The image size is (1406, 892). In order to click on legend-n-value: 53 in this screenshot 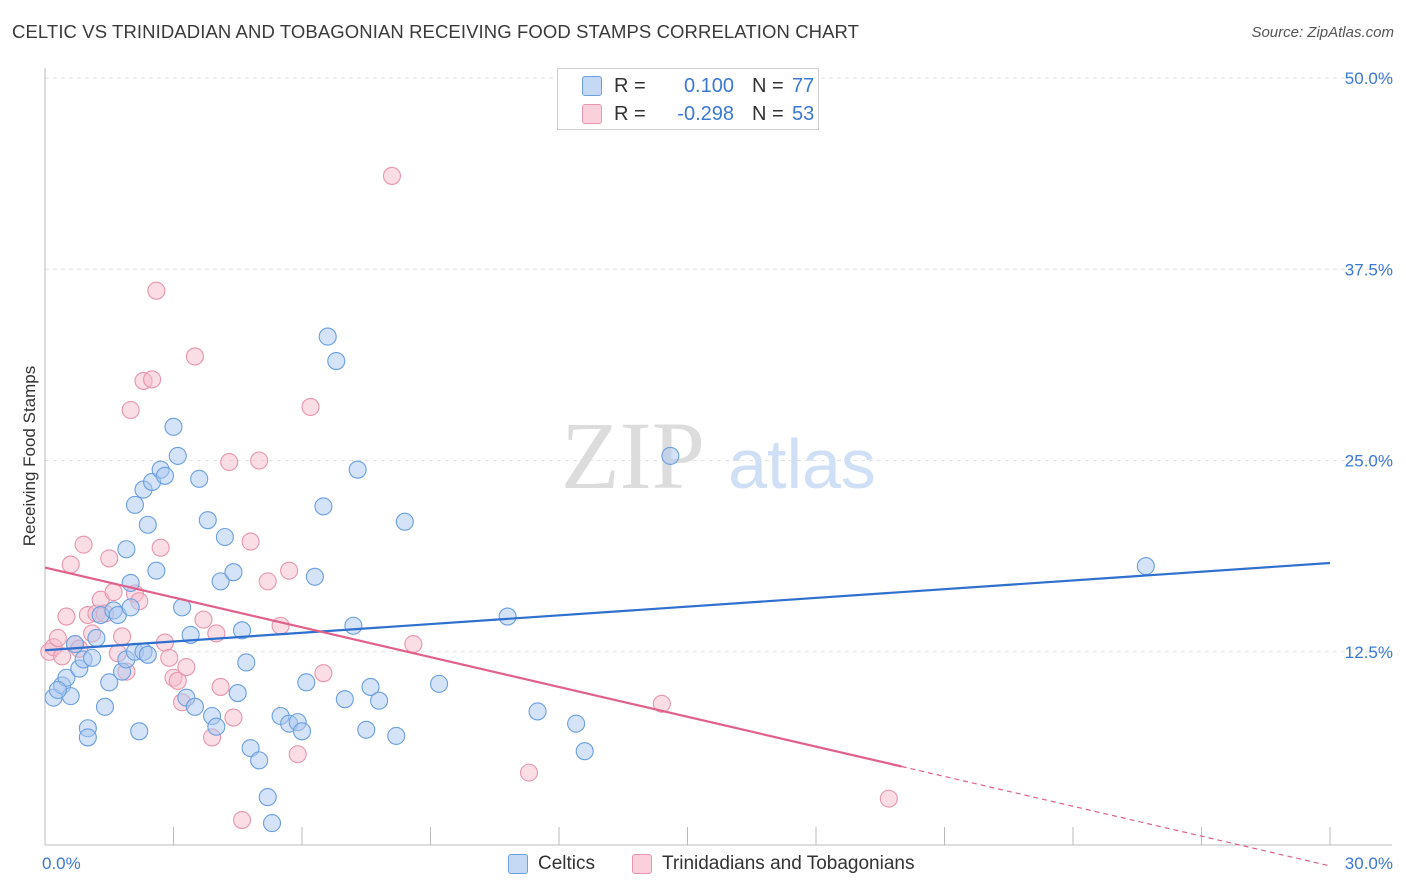, I will do `click(803, 113)`.